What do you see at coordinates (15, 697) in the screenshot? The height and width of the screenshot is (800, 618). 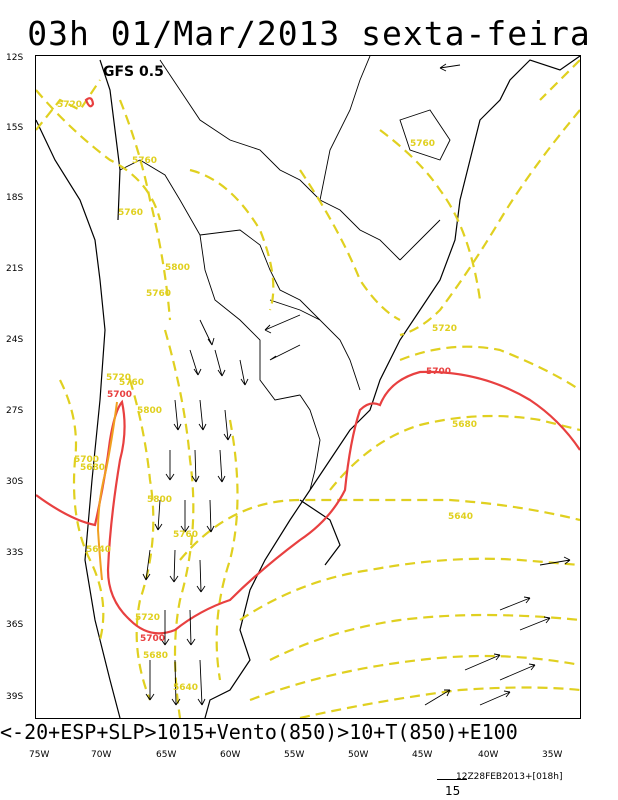 I see `lat-label: 39S` at bounding box center [15, 697].